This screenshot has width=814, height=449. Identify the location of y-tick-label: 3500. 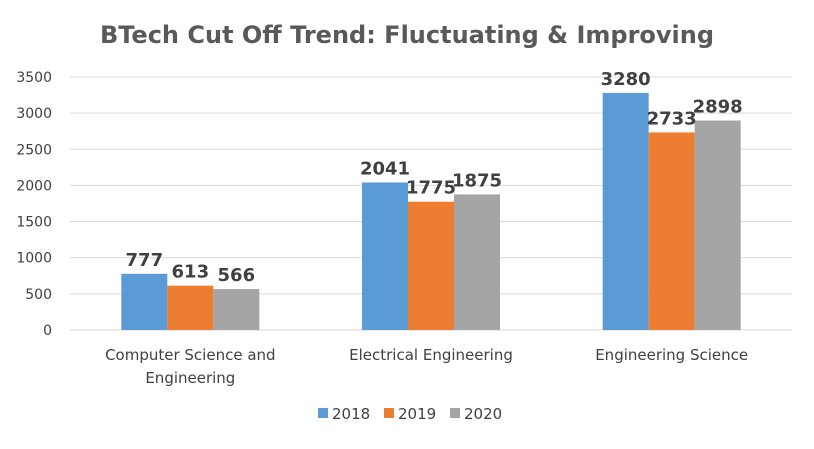
(34, 78).